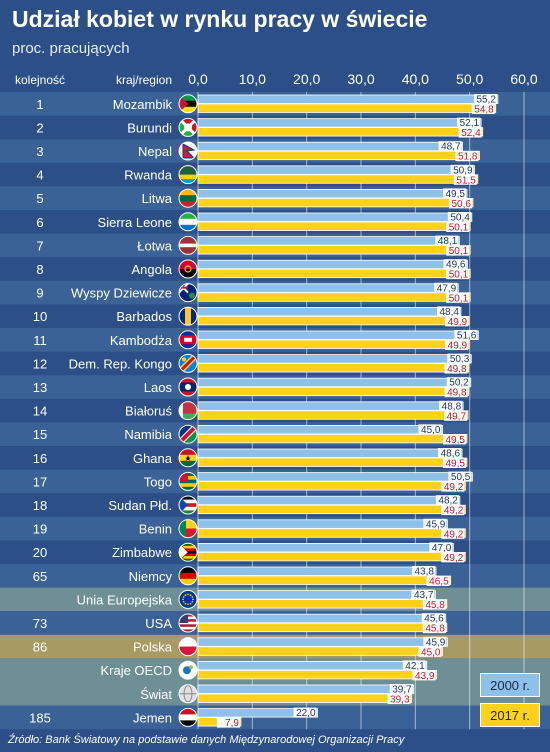  I want to click on burundi-flag-icon, so click(188, 127).